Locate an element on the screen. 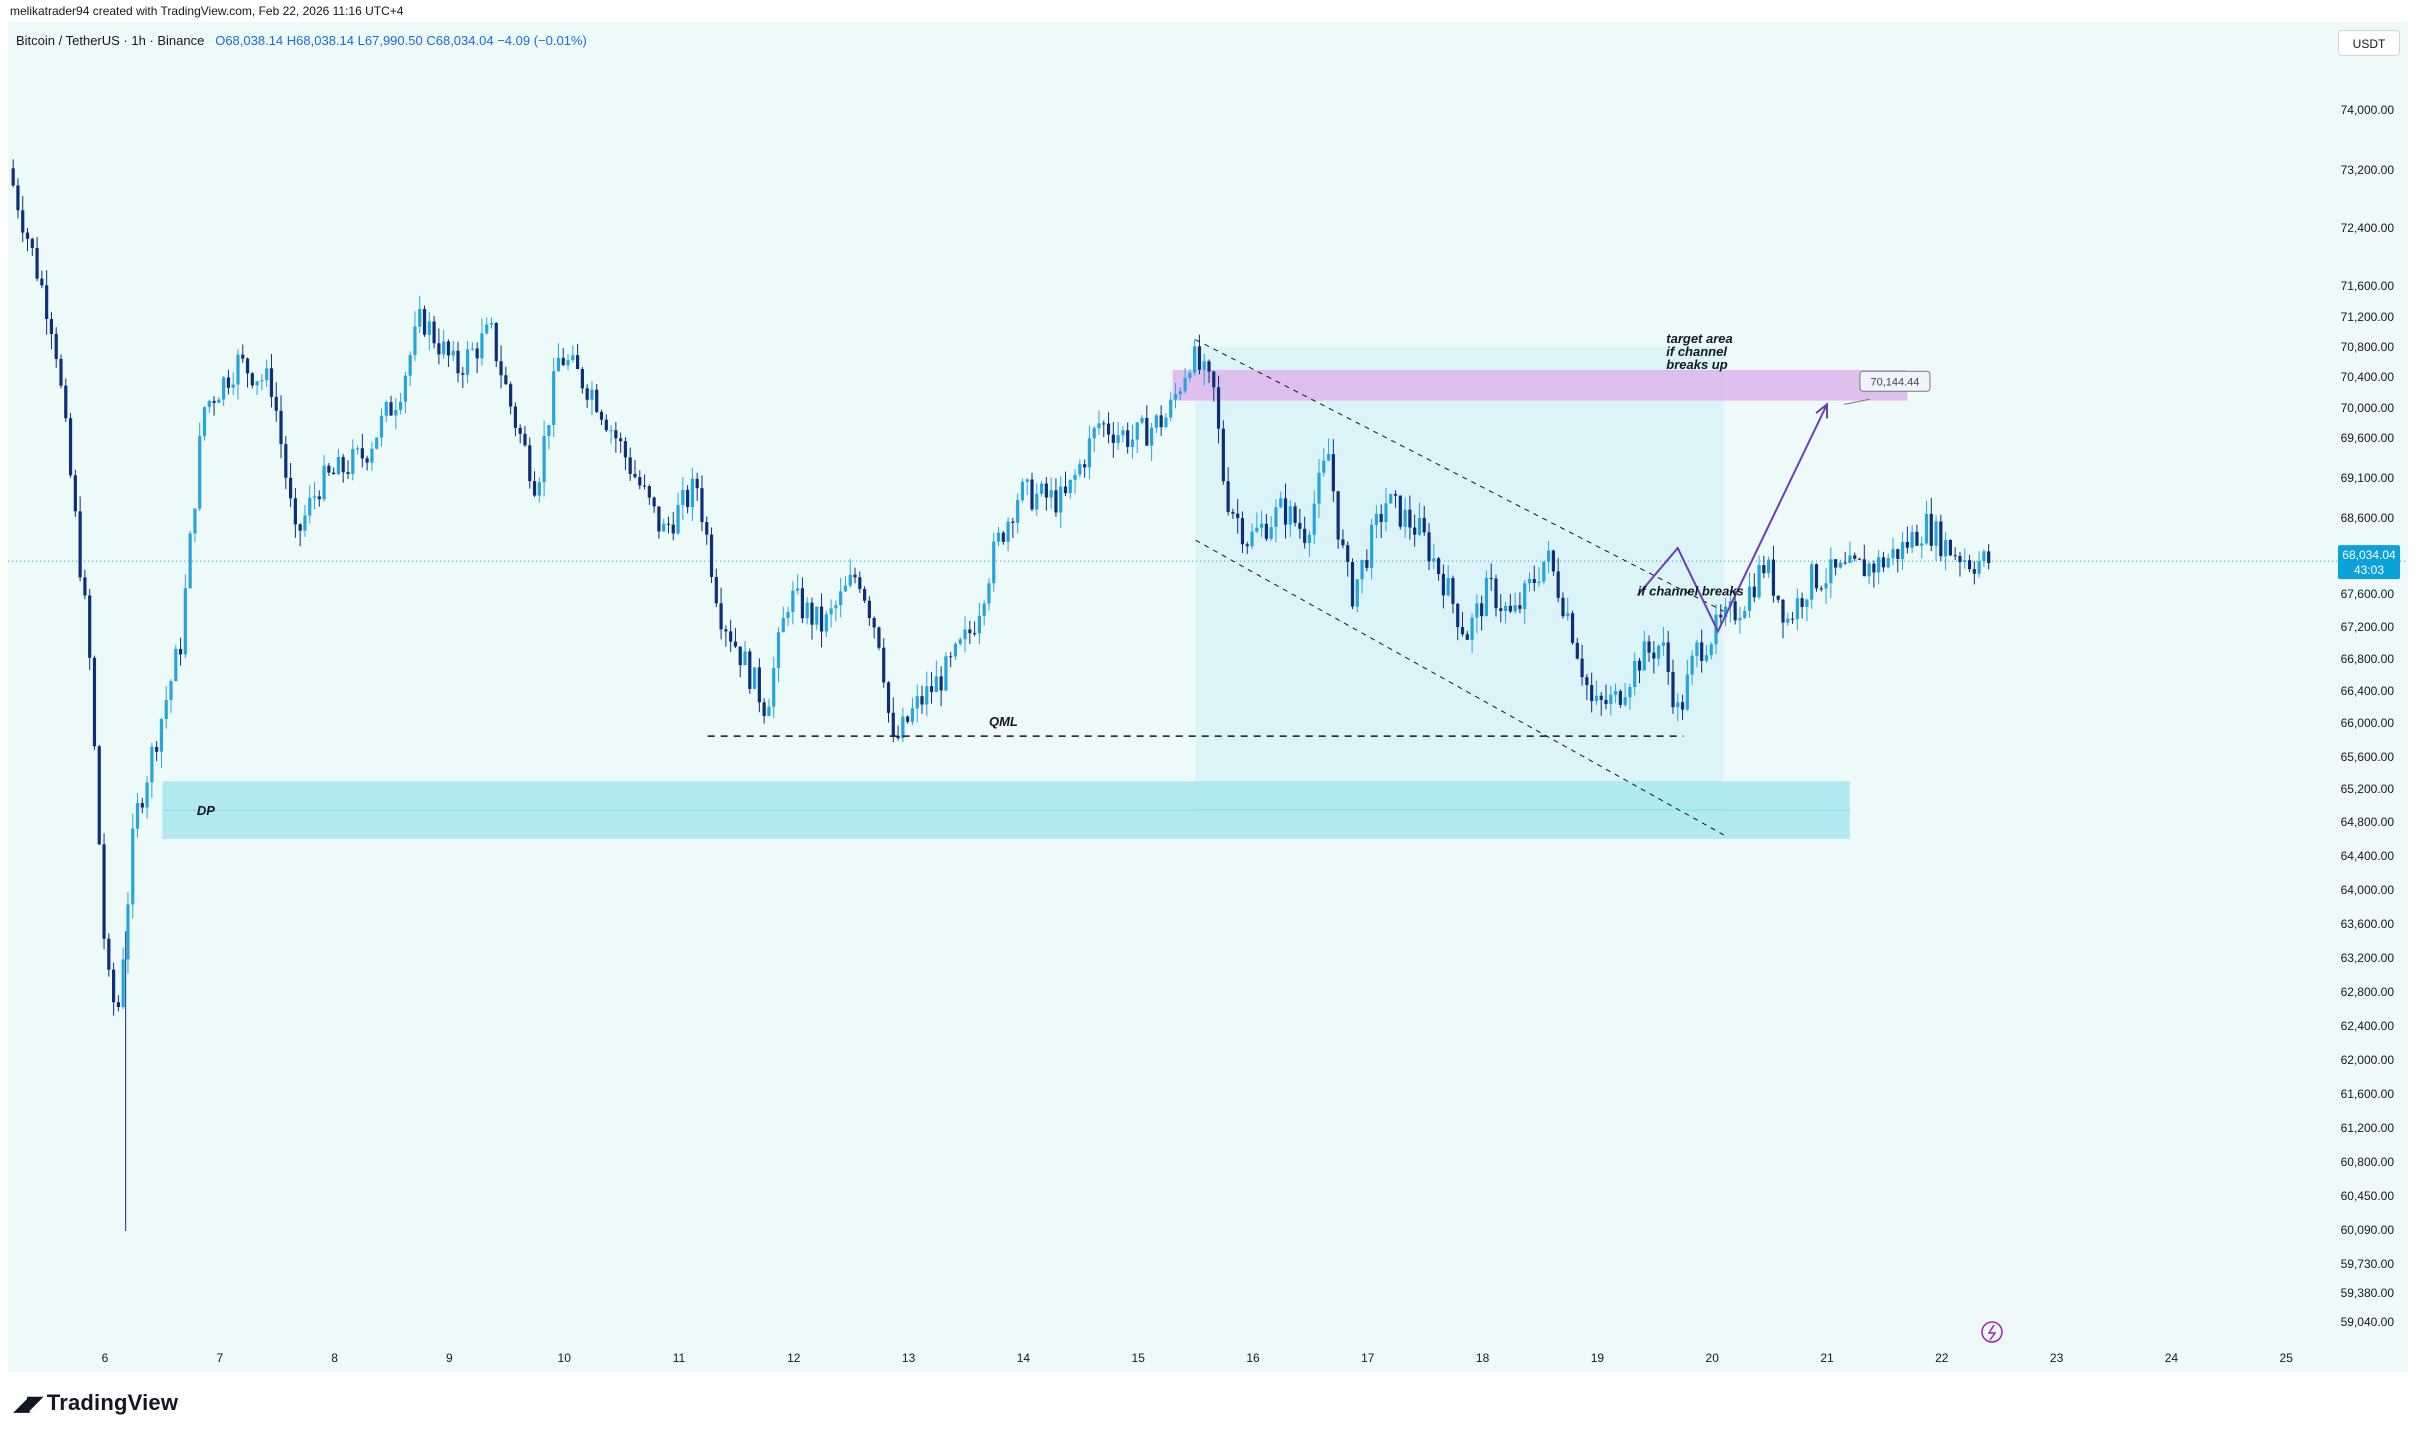  target-zone is located at coordinates (1540, 385).